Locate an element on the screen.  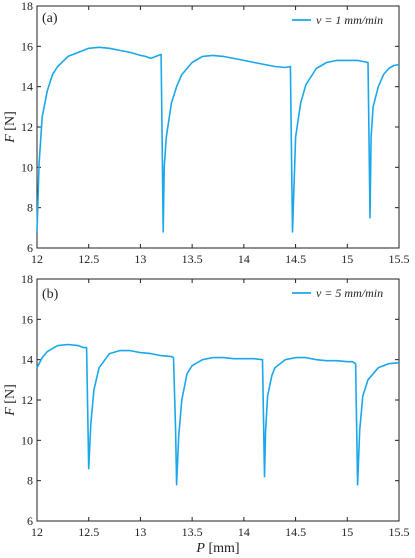
panel-b-x-tick-label: 13.5 is located at coordinates (192, 532).